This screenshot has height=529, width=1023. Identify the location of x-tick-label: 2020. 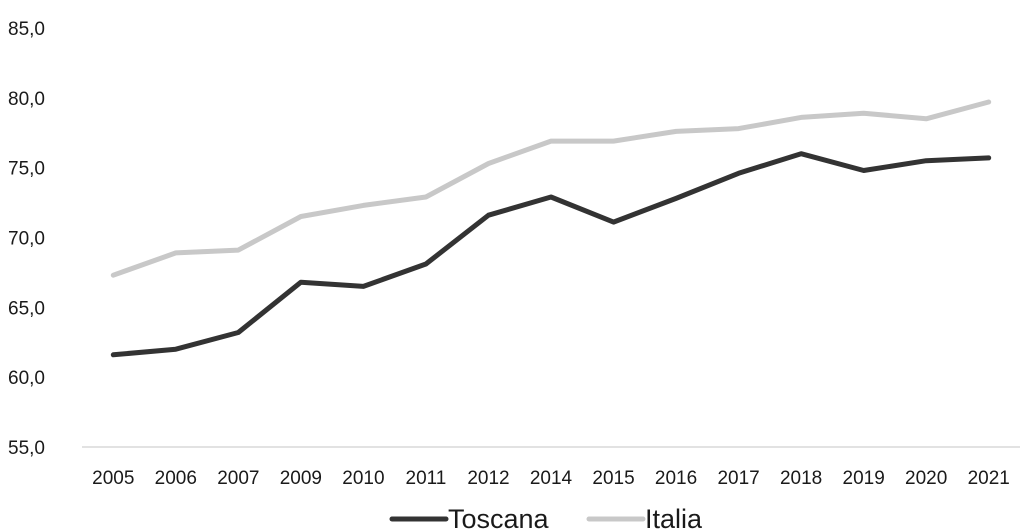
(926, 478).